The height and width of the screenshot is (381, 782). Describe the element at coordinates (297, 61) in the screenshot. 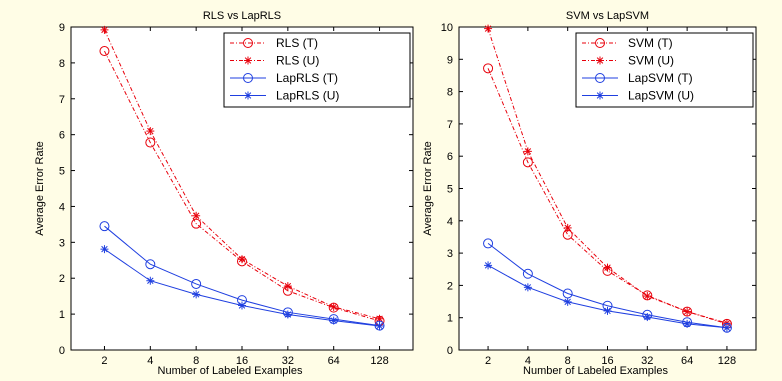

I see `legend-label: RLS (U)` at that location.